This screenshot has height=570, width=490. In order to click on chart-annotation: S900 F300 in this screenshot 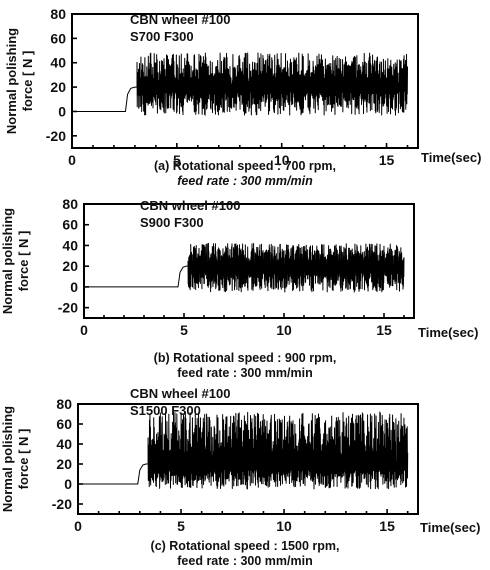, I will do `click(172, 222)`.